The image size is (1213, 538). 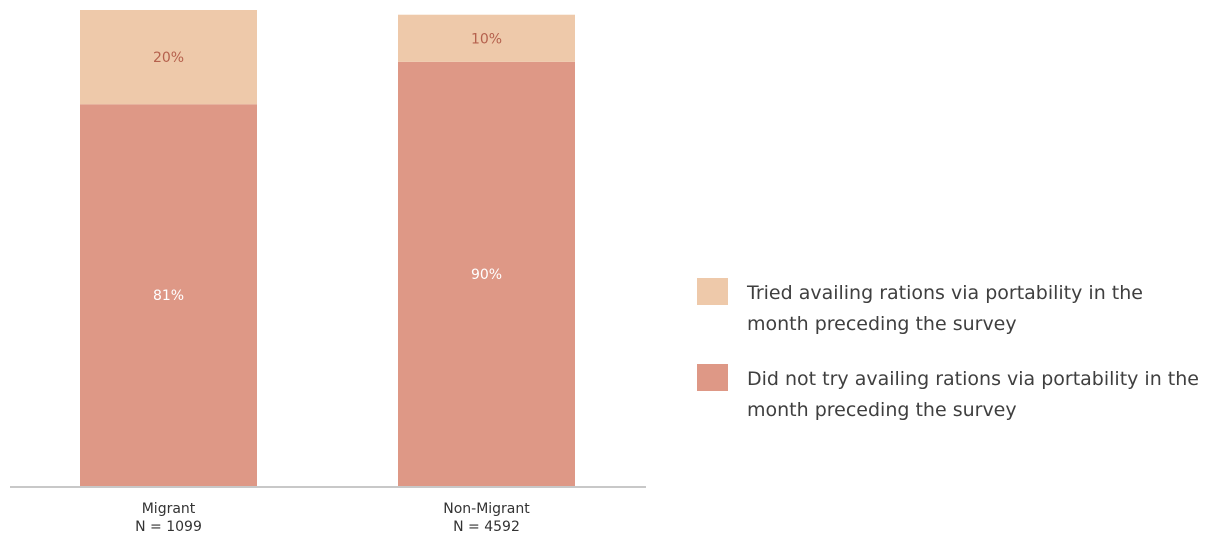 I want to click on bar-segment-tried-migrant, so click(x=168, y=57).